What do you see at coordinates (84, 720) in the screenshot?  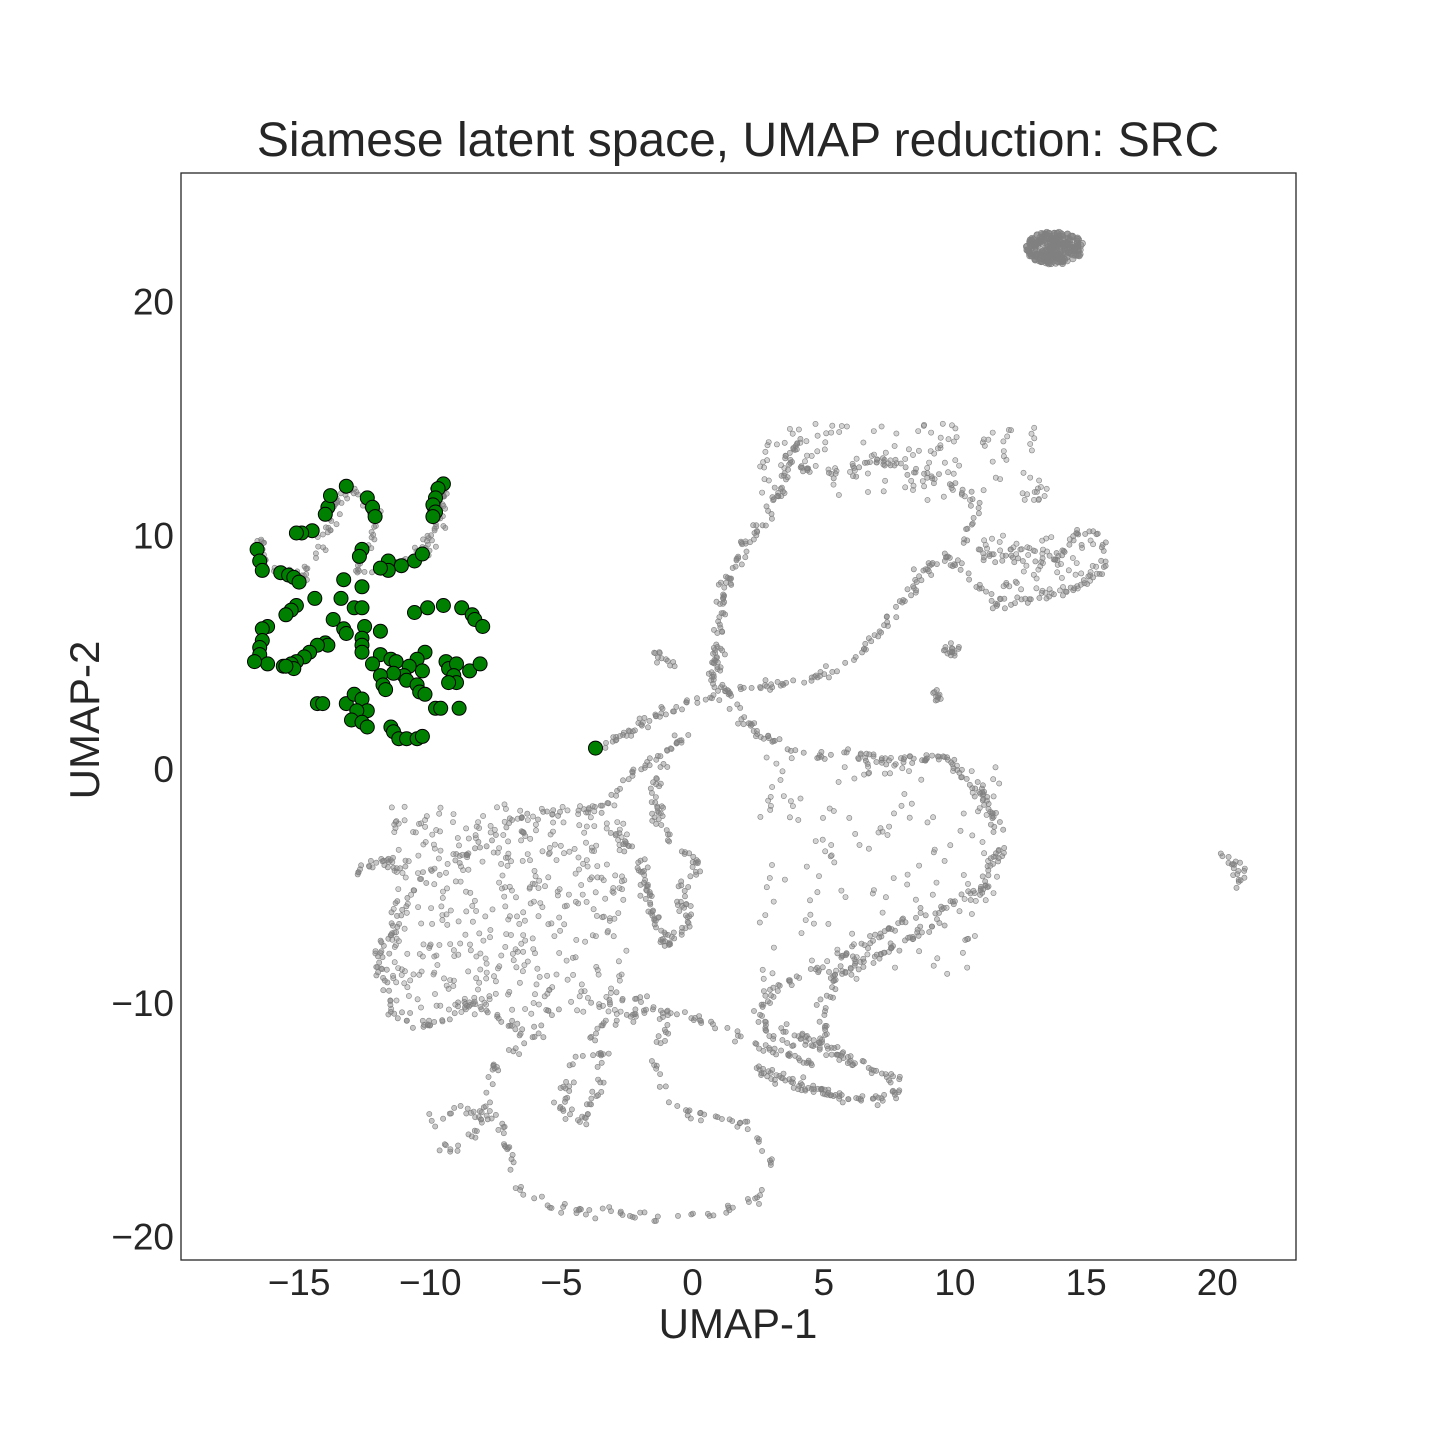 I see `y-axis-label: UMAP-2` at bounding box center [84, 720].